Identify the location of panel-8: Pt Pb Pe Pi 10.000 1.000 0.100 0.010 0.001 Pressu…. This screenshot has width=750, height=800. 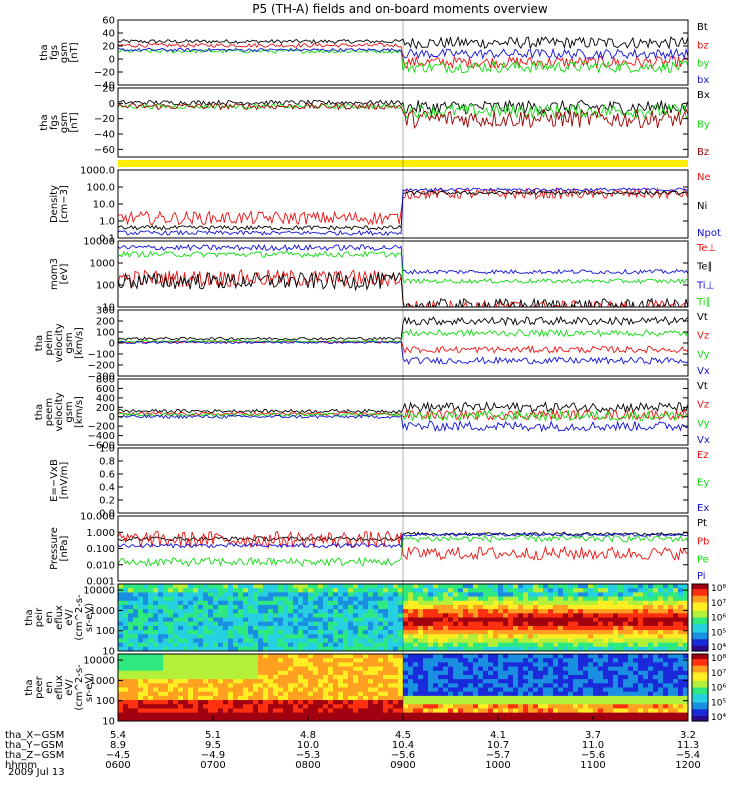
(379, 550).